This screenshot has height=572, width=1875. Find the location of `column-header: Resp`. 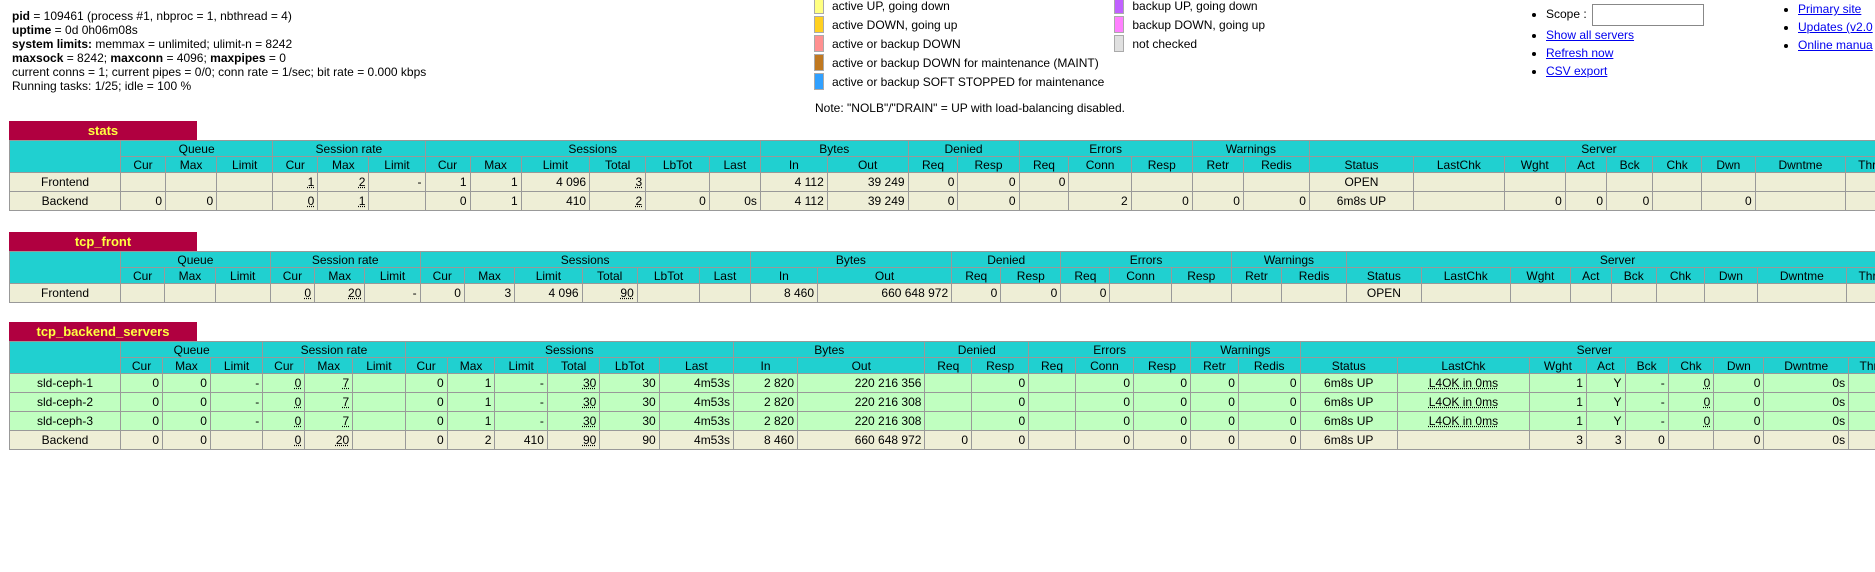

column-header: Resp is located at coordinates (1000, 365).